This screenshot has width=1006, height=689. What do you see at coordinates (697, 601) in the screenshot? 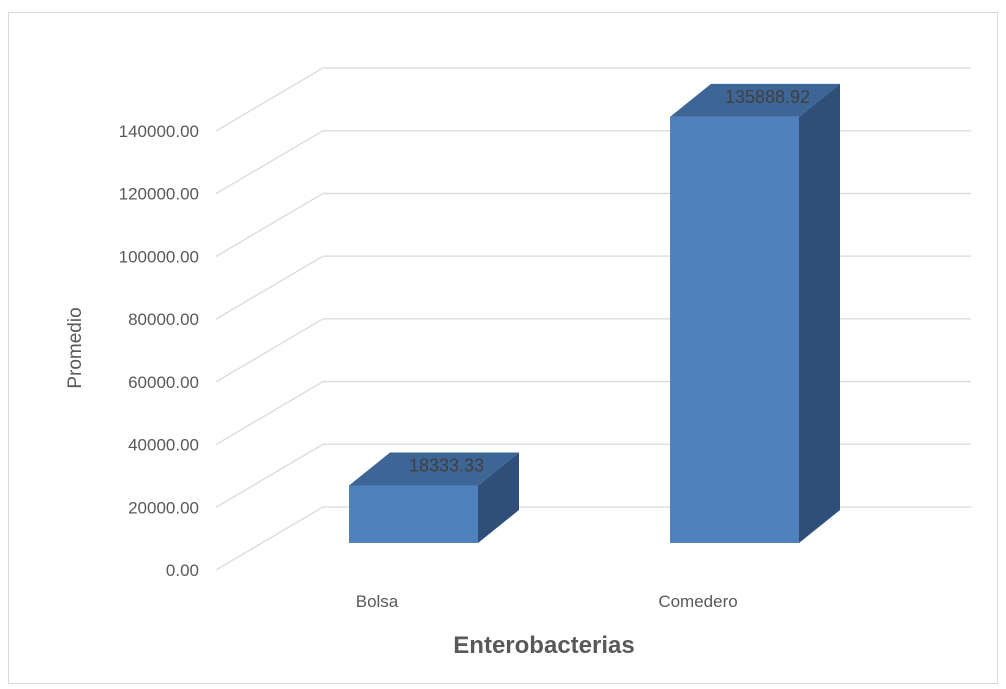
I see `x-tick-label: Comedero` at bounding box center [697, 601].